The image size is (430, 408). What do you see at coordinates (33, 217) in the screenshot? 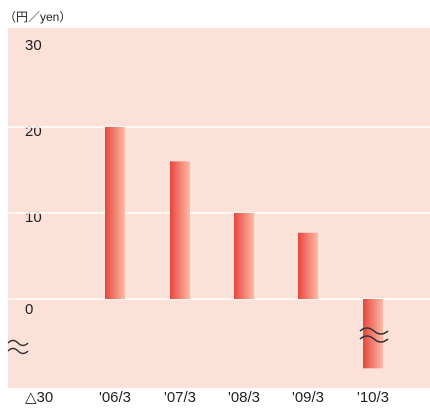
I see `y-tick-label: 10` at bounding box center [33, 217].